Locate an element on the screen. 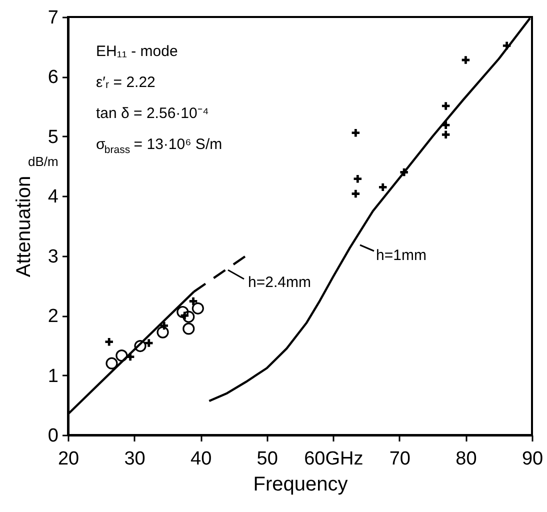  x-tick-label: 60GHz is located at coordinates (334, 459).